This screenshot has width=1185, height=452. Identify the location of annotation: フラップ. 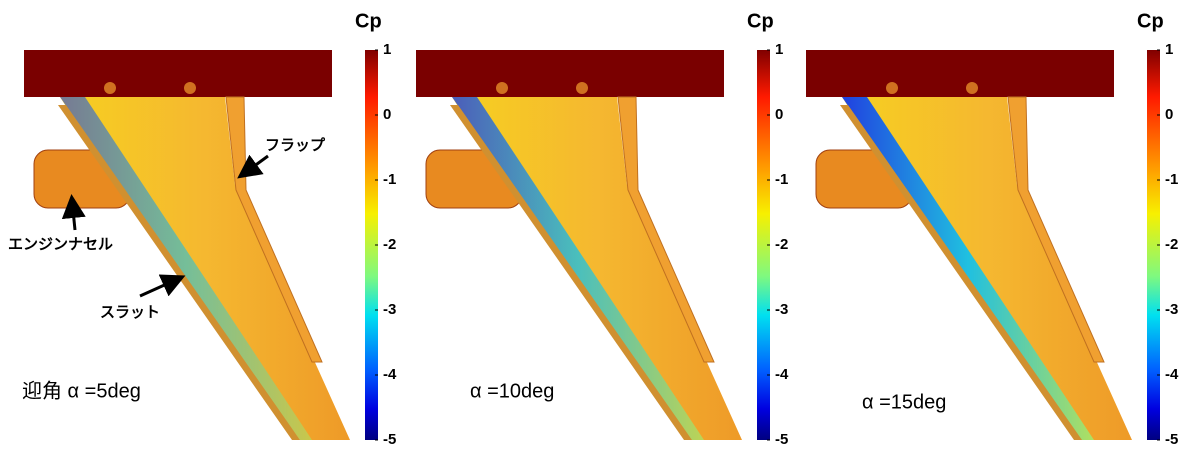
(295, 145).